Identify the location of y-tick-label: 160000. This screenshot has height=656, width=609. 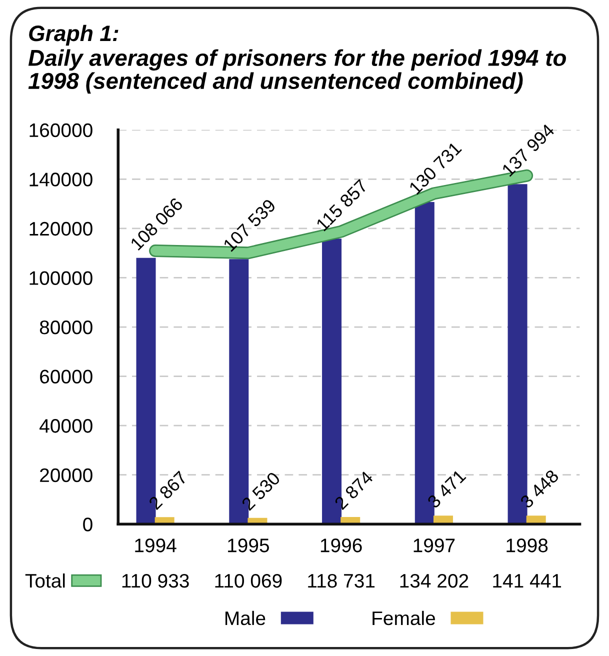
(61, 130).